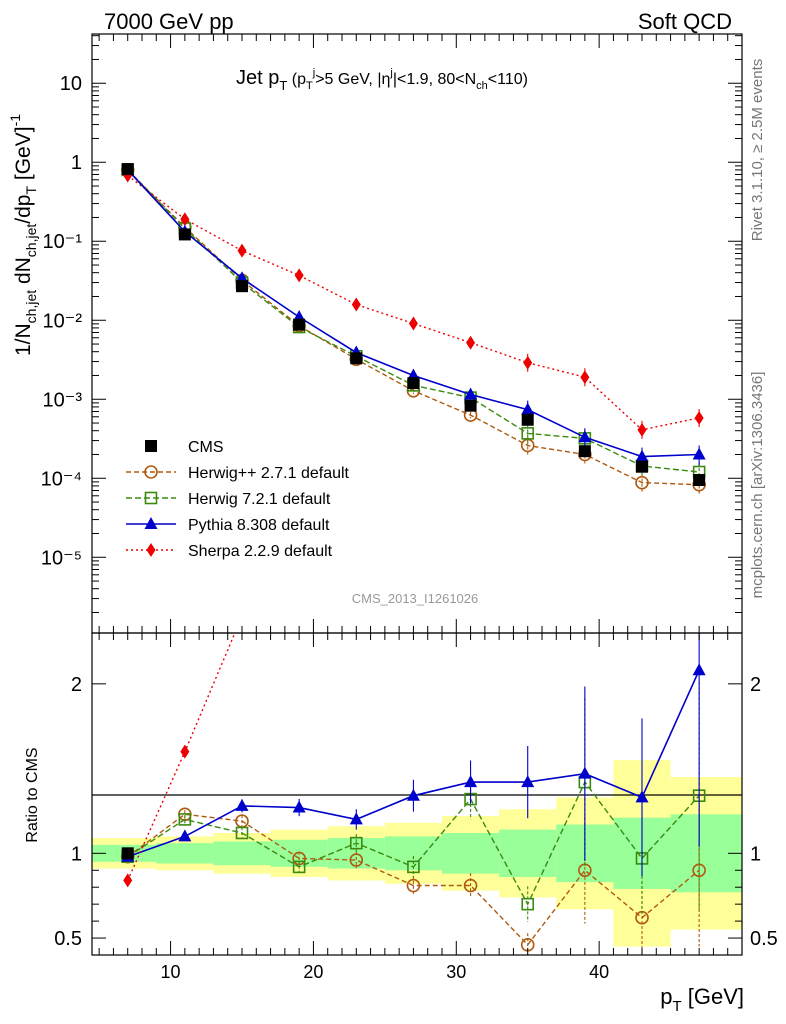 The width and height of the screenshot is (786, 1024). Describe the element at coordinates (206, 447) in the screenshot. I see `legend-label: CMS` at that location.